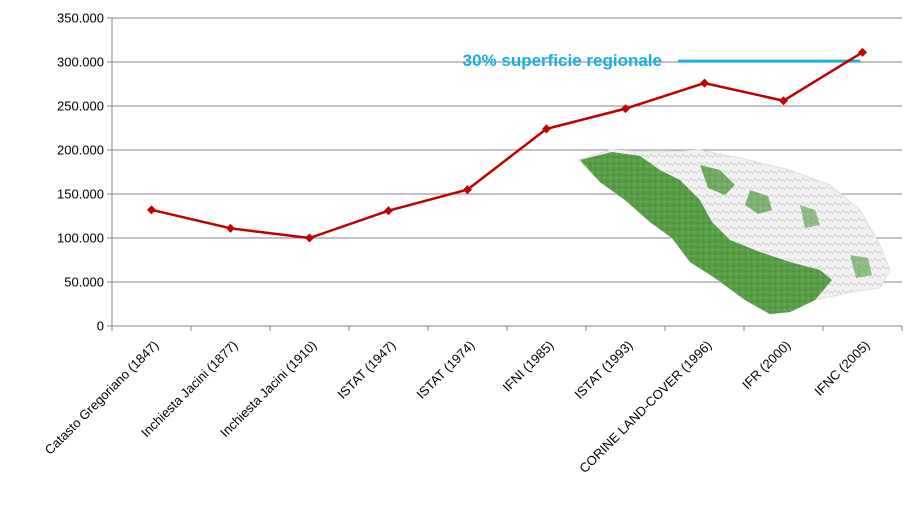 Image resolution: width=915 pixels, height=508 pixels. Describe the element at coordinates (528, 366) in the screenshot. I see `x-category-label: IFNI (1985)` at that location.